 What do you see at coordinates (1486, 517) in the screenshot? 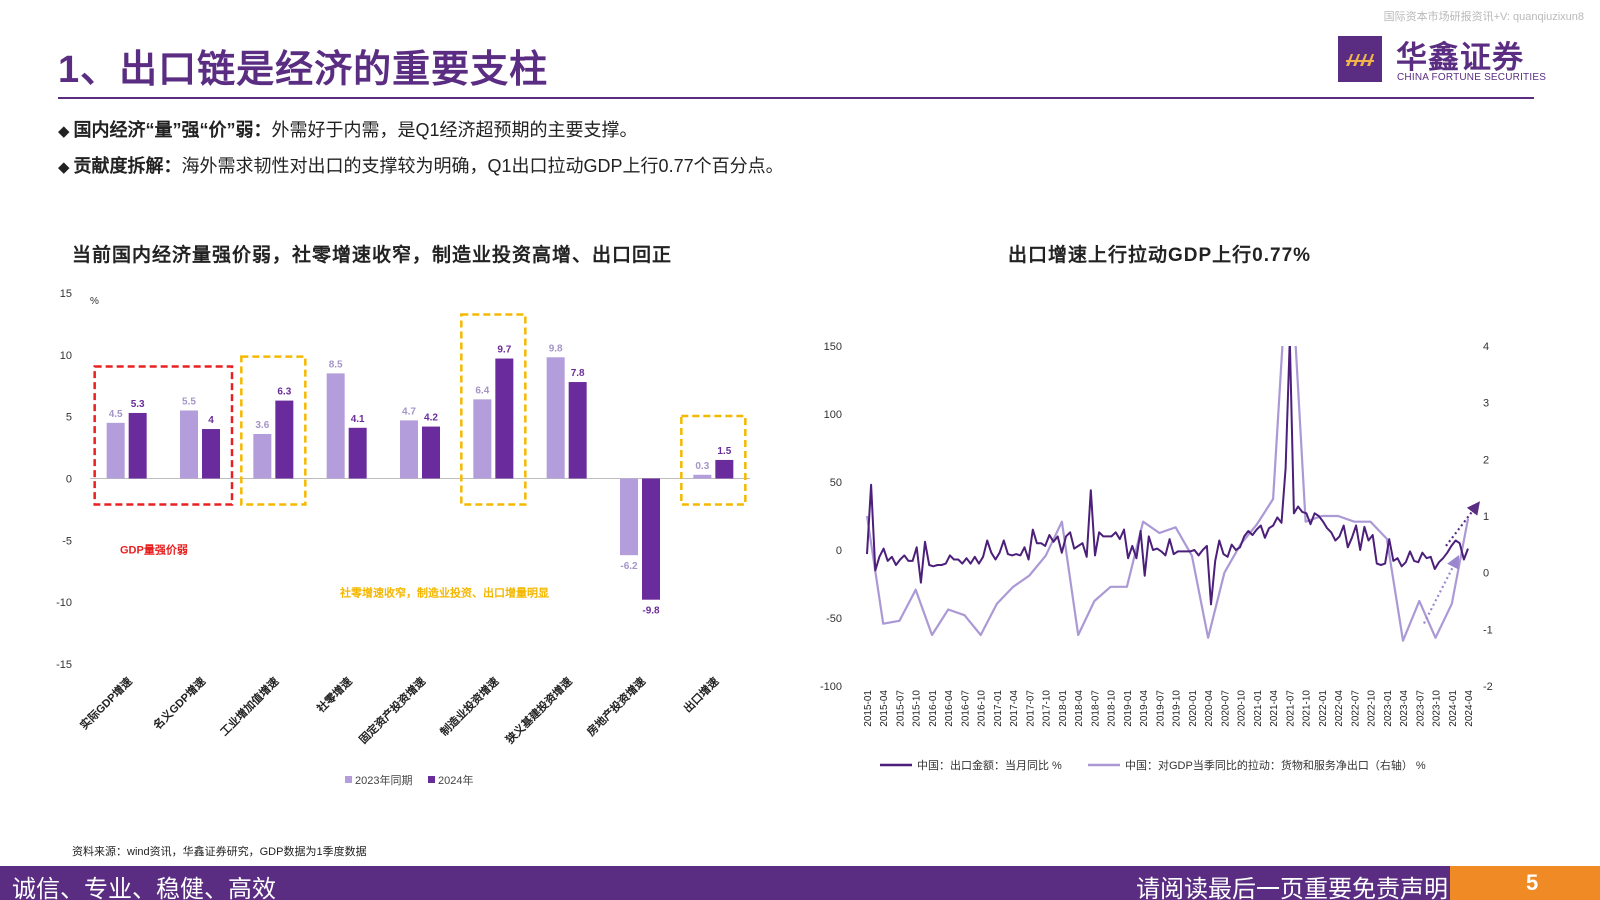
I see `y-right-tick-label: 1` at bounding box center [1486, 517].